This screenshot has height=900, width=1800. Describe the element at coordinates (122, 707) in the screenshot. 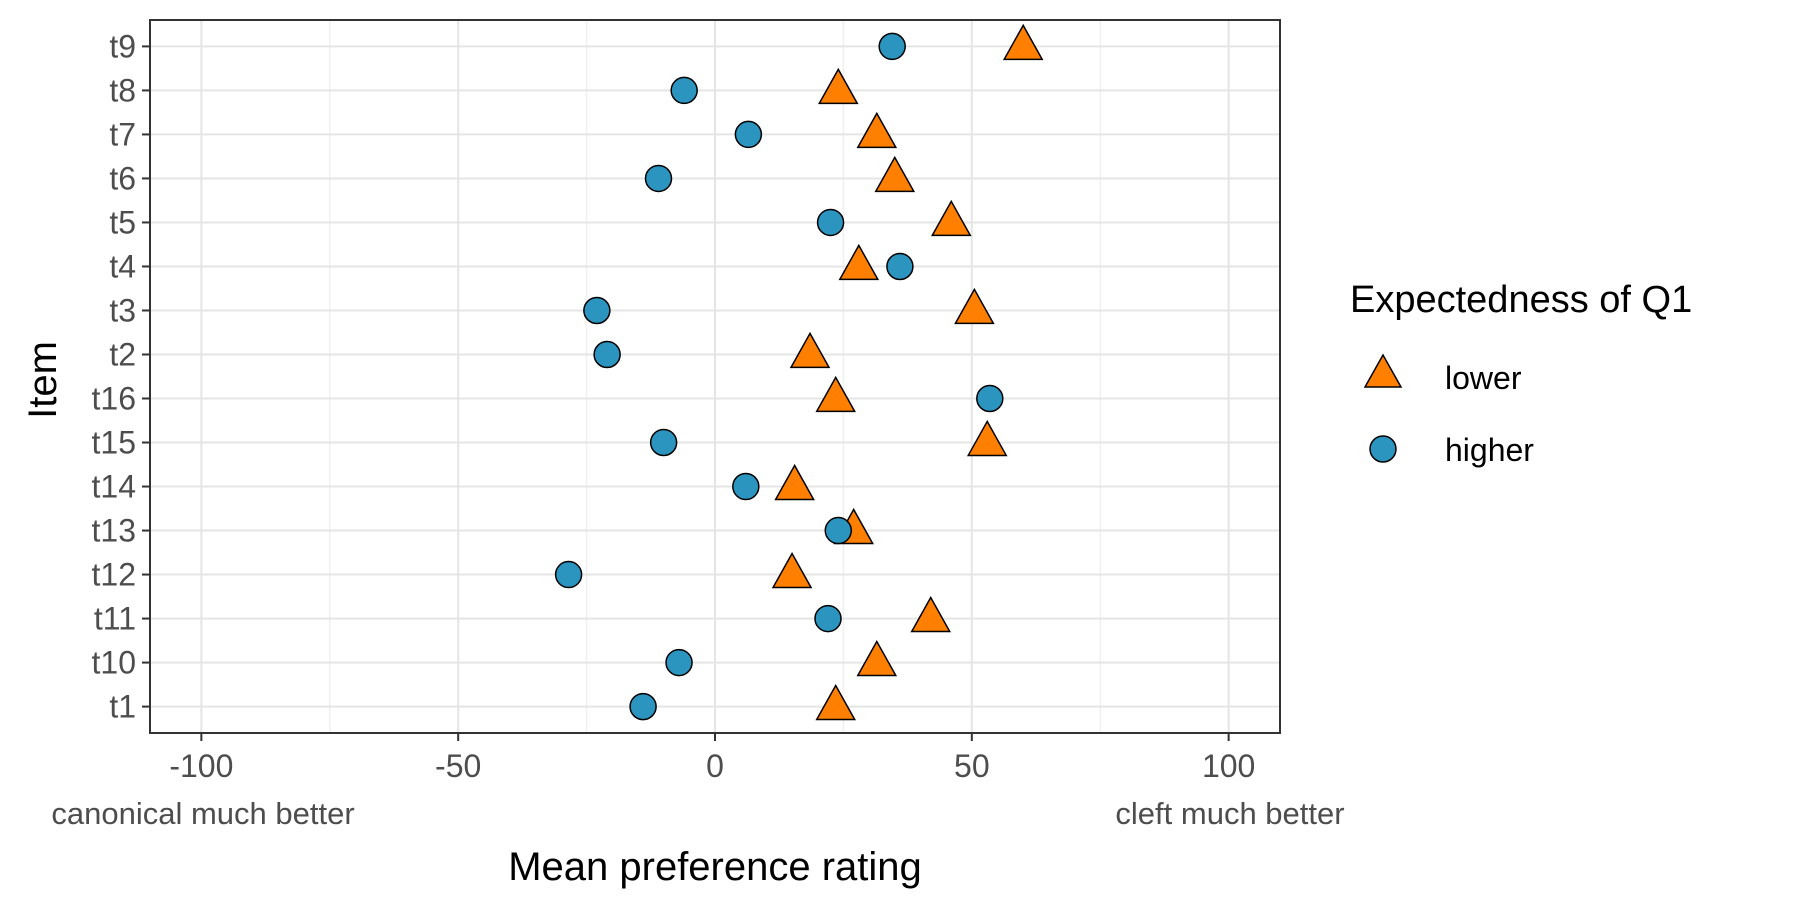

I see `y-tick-label: t1` at that location.